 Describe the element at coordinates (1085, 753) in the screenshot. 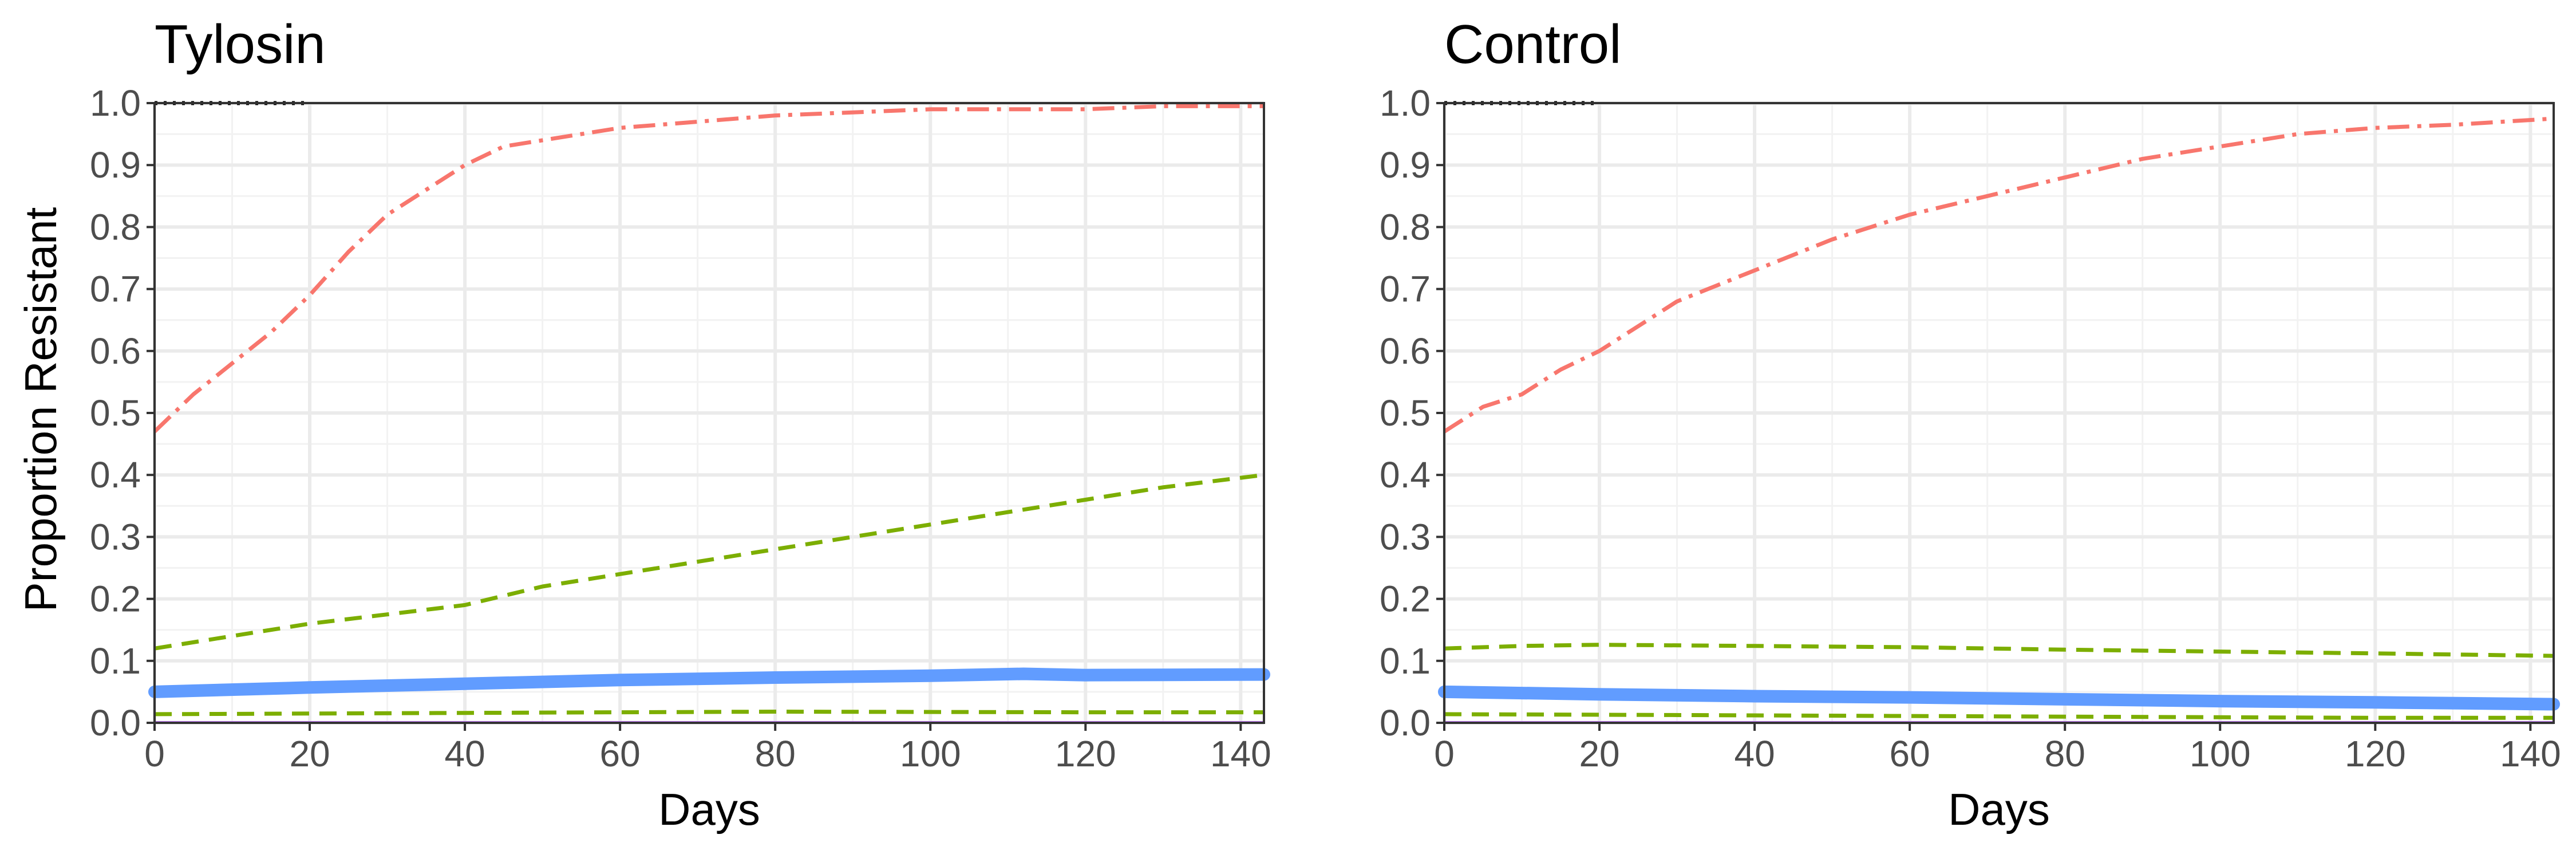

I see `tylosin-x-tick-label: 120` at that location.